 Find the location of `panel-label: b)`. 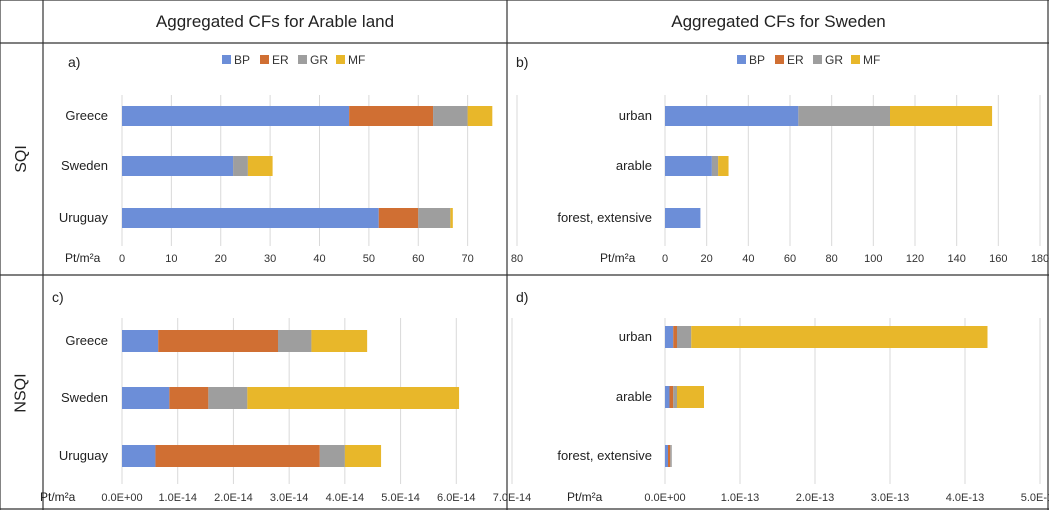

panel-label: b) is located at coordinates (522, 62).